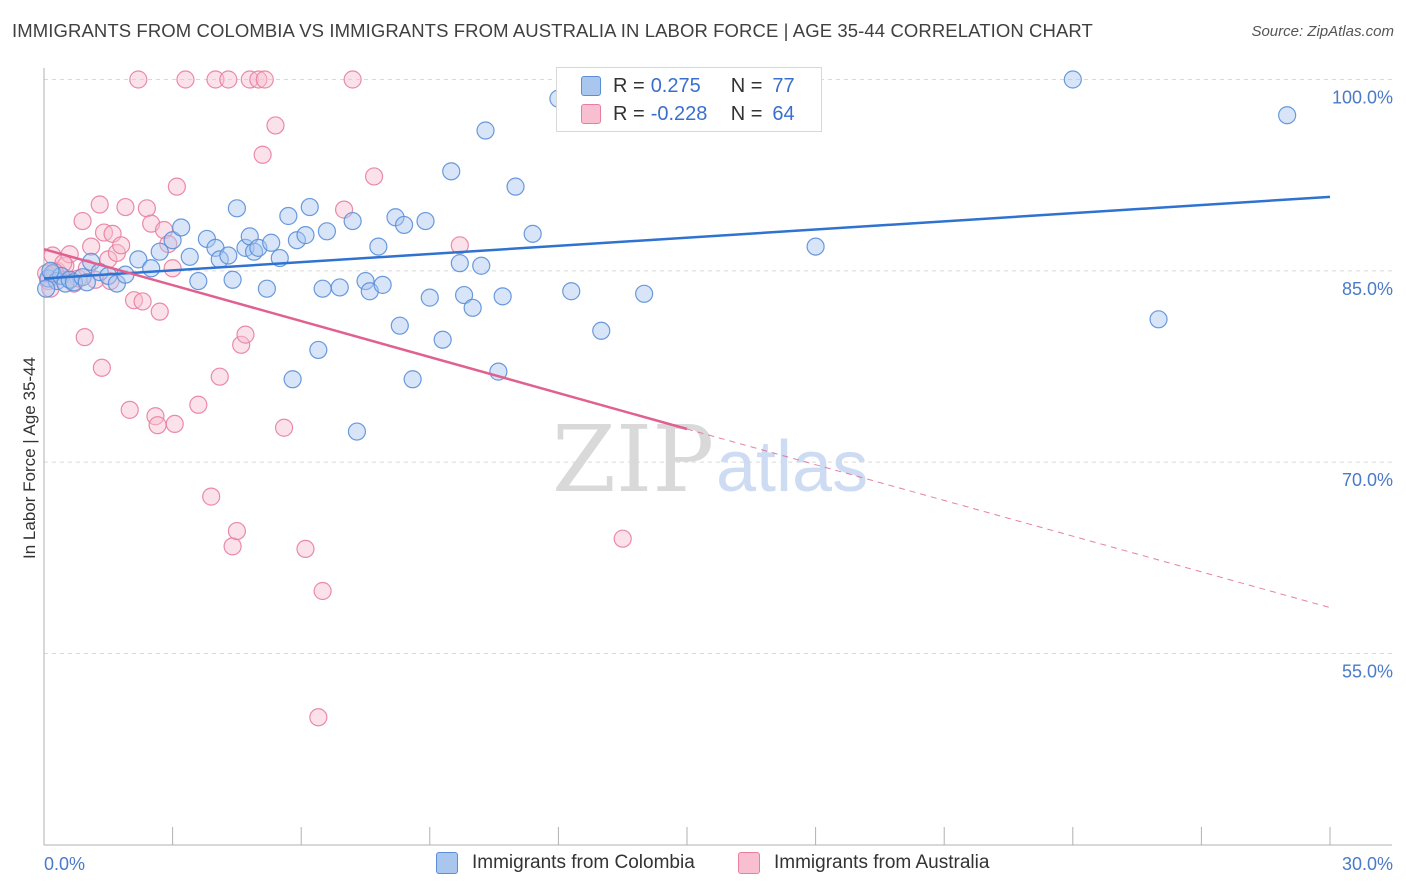 The image size is (1406, 892). I want to click on legend-row-australia: R = -0.228 N = 64, so click(688, 114).